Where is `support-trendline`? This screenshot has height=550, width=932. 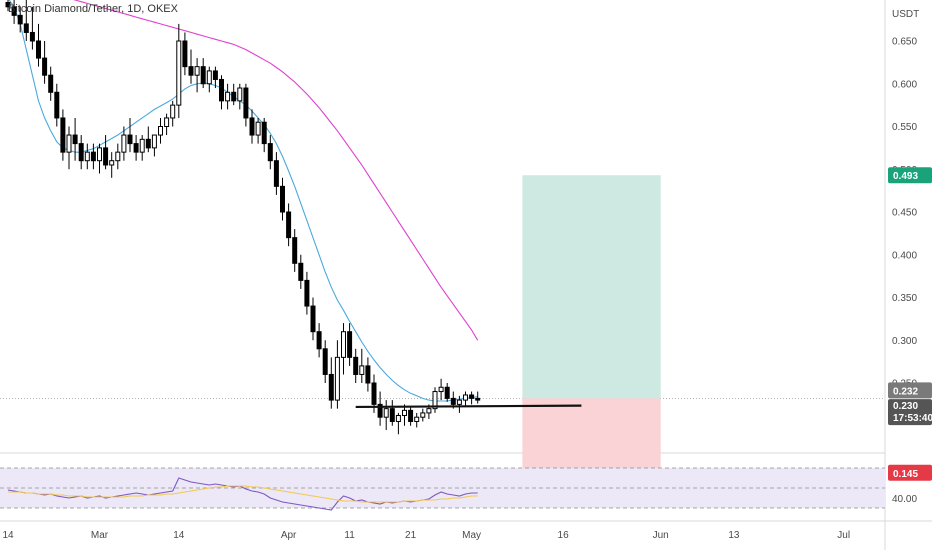
support-trendline is located at coordinates (468, 406).